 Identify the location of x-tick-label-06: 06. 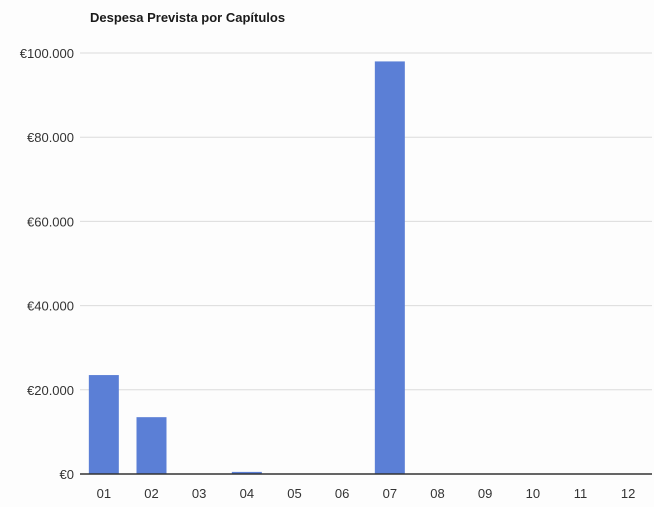
(342, 493).